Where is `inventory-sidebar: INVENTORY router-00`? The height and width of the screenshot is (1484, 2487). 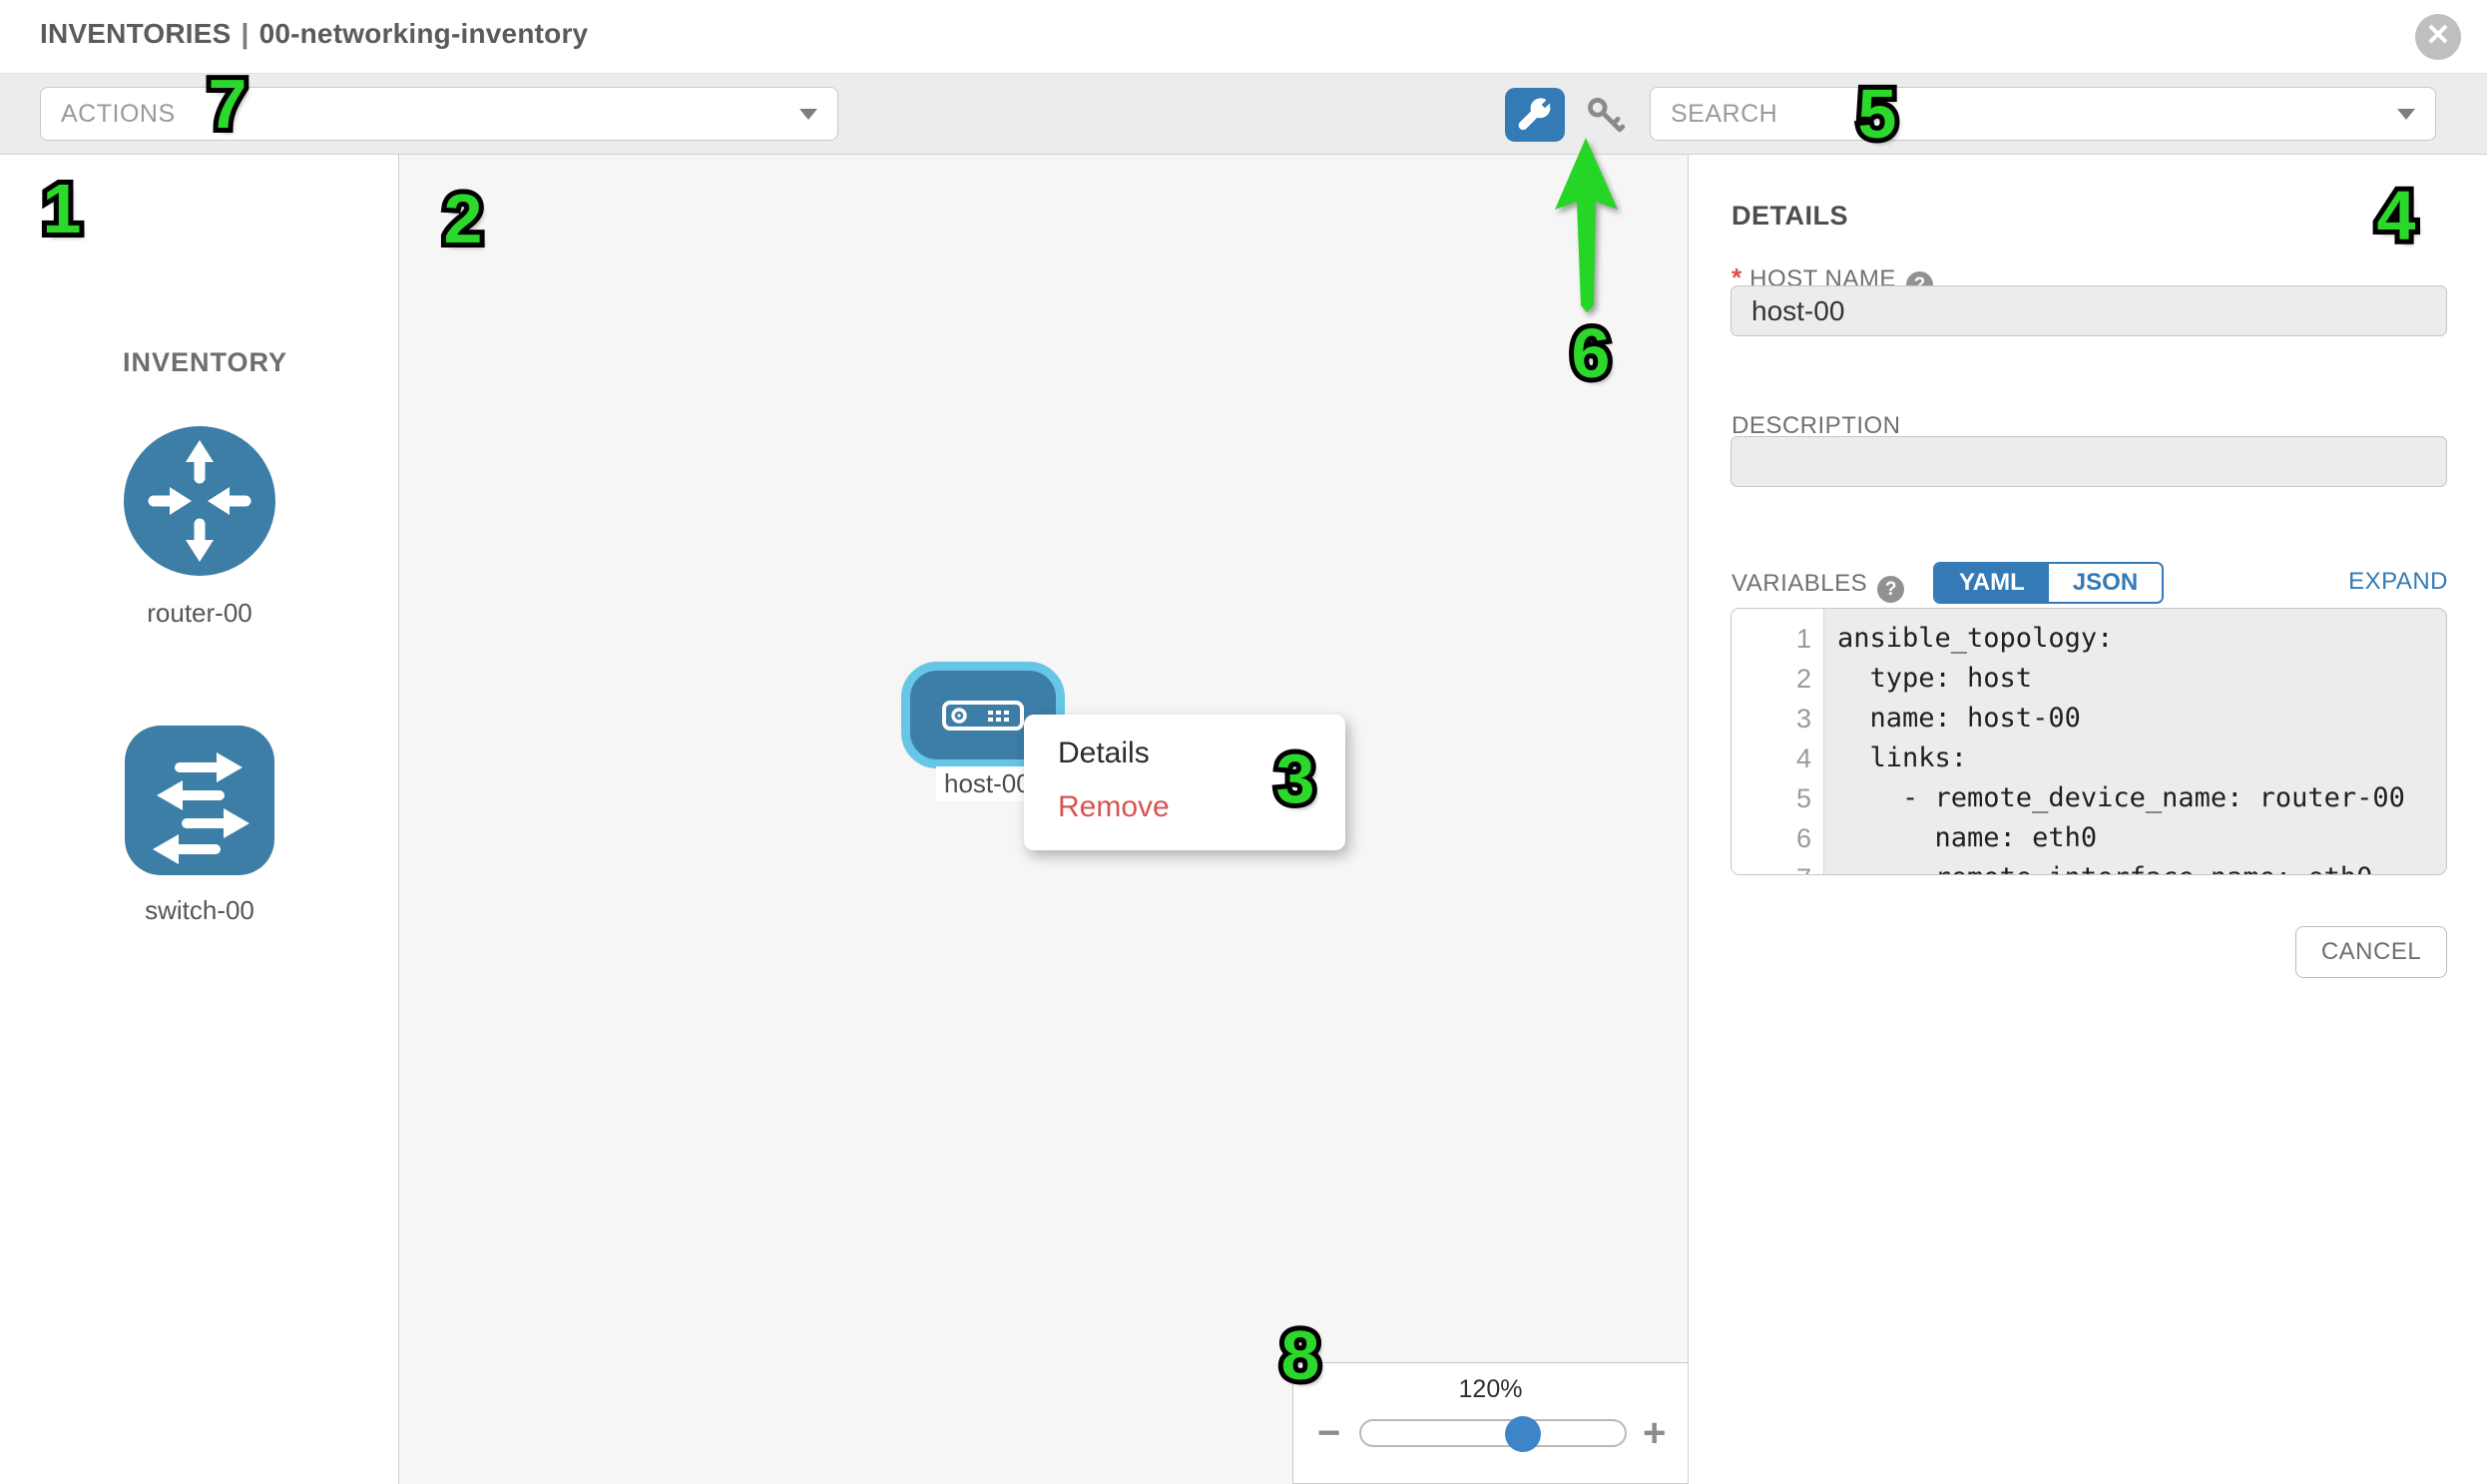
inventory-sidebar: INVENTORY router-00 is located at coordinates (199, 819).